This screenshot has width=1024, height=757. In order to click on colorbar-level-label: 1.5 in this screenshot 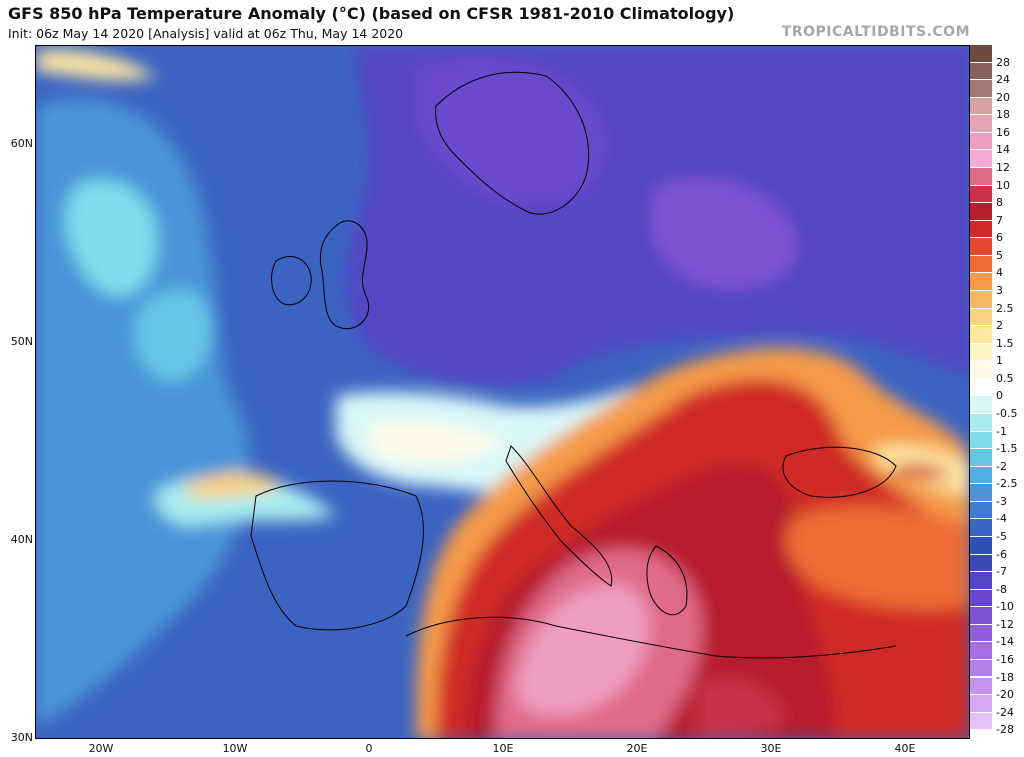, I will do `click(1005, 343)`.